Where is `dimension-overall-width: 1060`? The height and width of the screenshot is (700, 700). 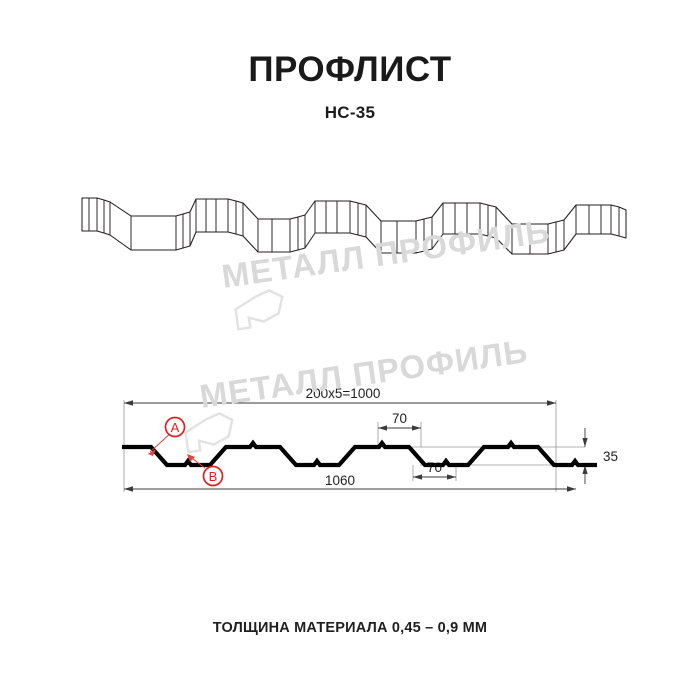
dimension-overall-width: 1060 is located at coordinates (350, 482).